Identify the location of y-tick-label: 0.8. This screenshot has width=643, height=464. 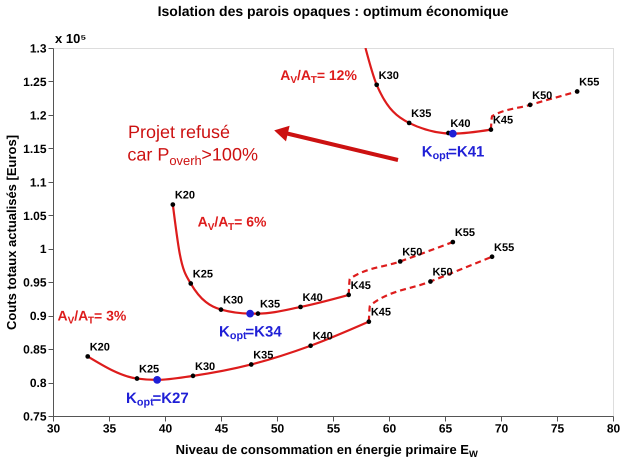
(38, 383).